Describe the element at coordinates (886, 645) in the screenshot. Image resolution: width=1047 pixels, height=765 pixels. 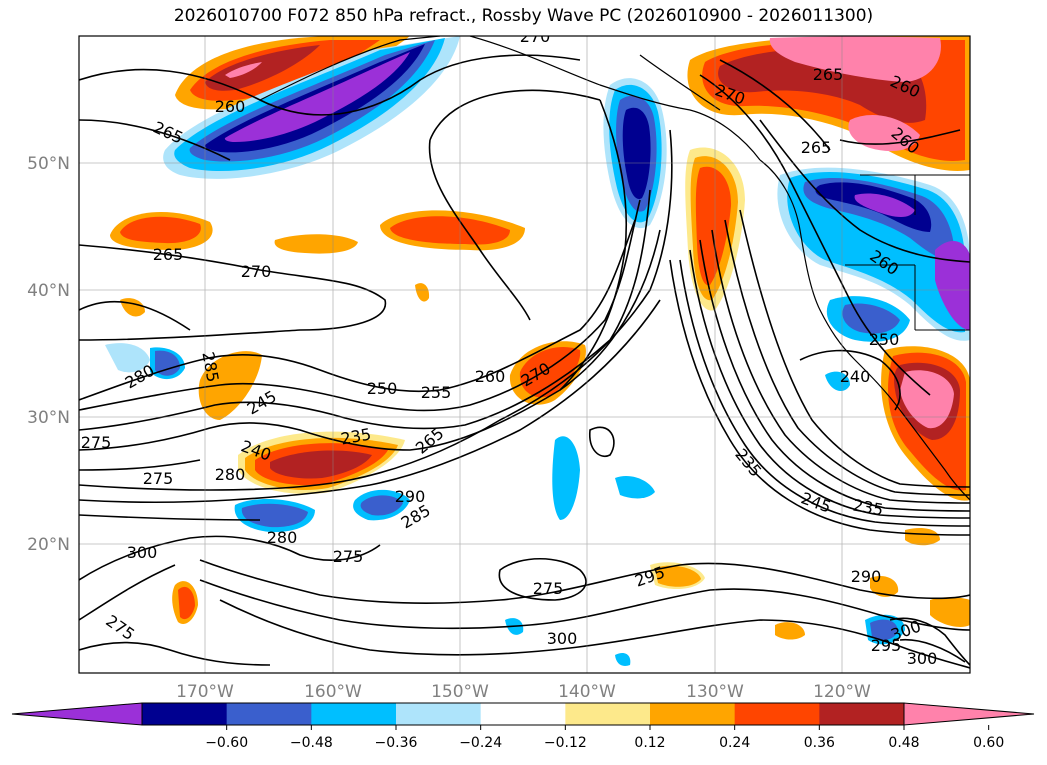
I see `contour-label: 295` at that location.